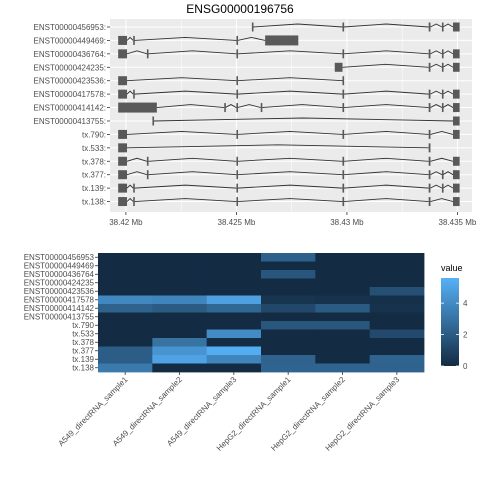 This screenshot has width=480, height=480. I want to click on transcript-label: ENST00000456953:, so click(70, 27).